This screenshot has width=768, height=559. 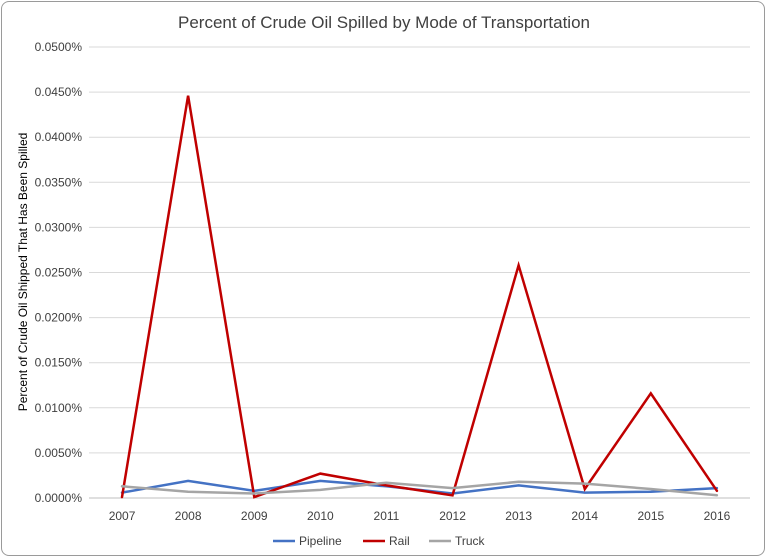 What do you see at coordinates (59, 453) in the screenshot?
I see `y-tick-label: 0.0050%` at bounding box center [59, 453].